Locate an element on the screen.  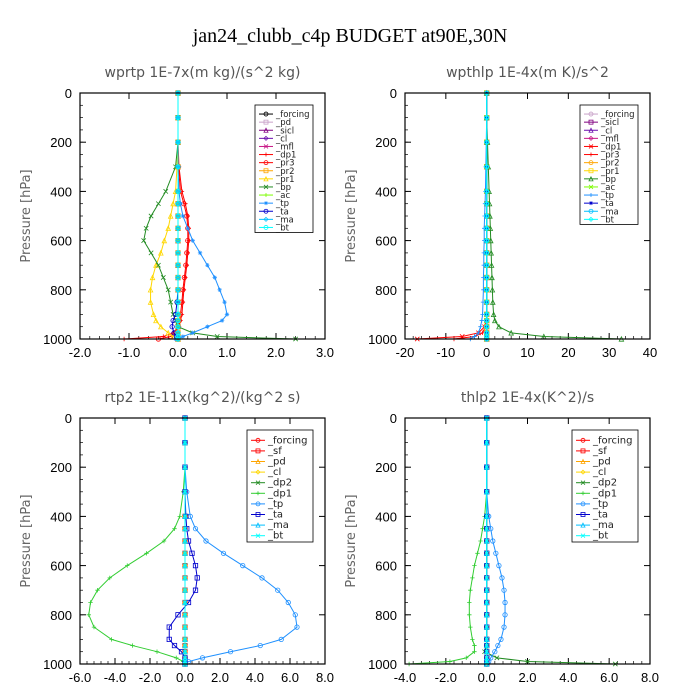
y-tick-label: 200 is located at coordinates (386, 467).